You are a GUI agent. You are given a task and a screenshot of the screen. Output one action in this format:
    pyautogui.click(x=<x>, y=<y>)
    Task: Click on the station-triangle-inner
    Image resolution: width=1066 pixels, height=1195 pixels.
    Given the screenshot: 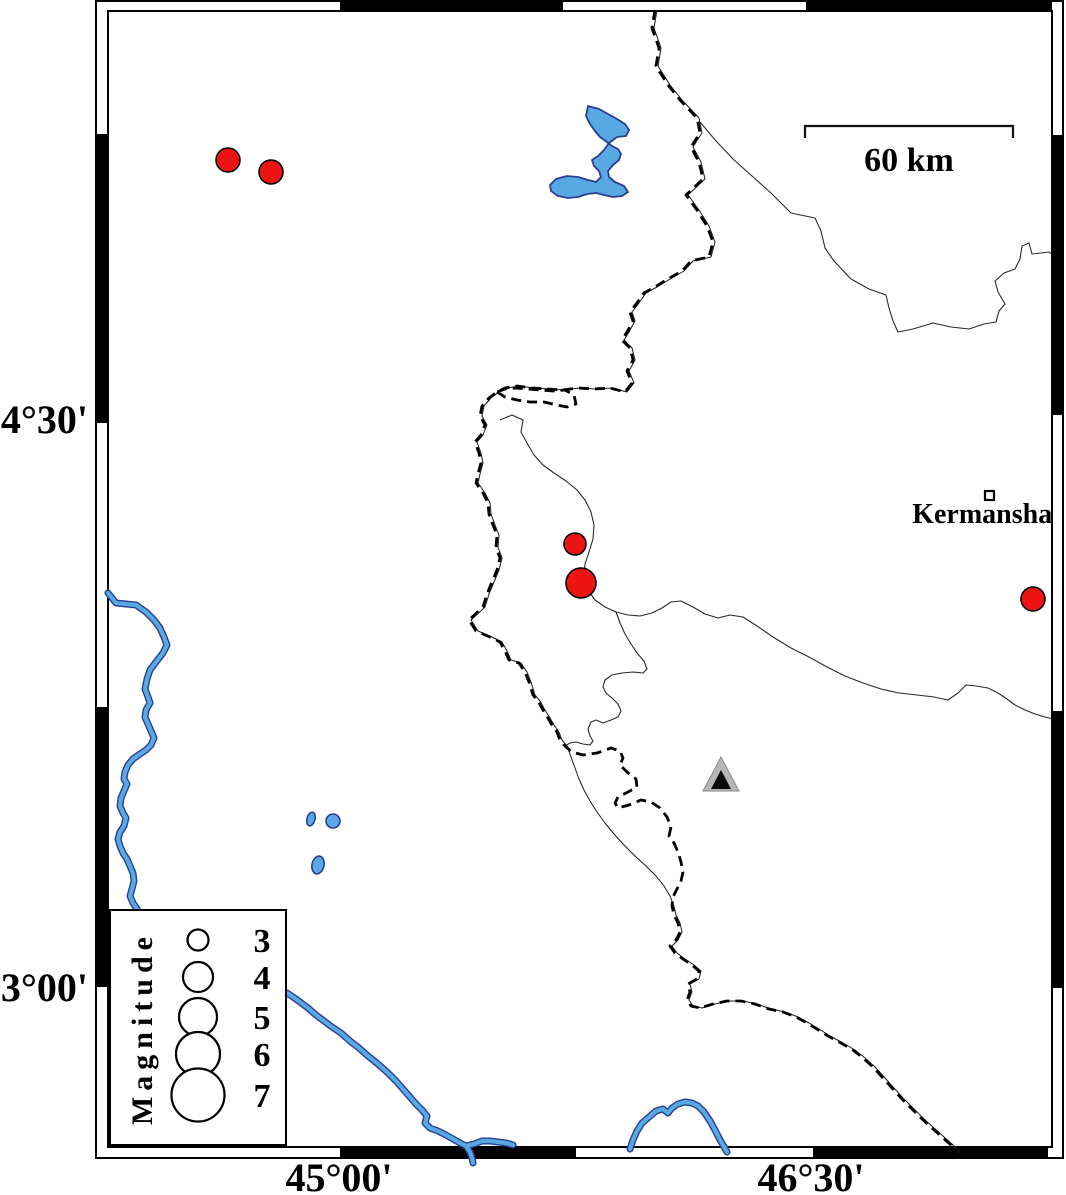 What is the action you would take?
    pyautogui.click(x=721, y=779)
    